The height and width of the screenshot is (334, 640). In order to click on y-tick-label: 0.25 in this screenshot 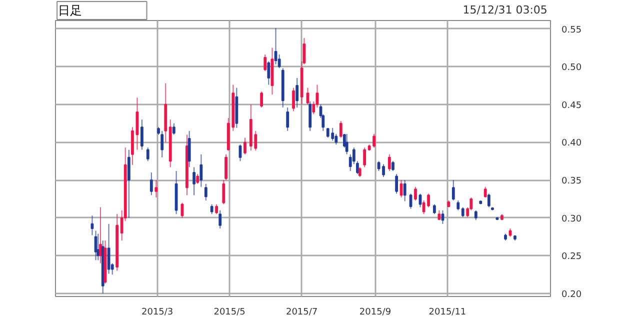, I will do `click(572, 257)`.